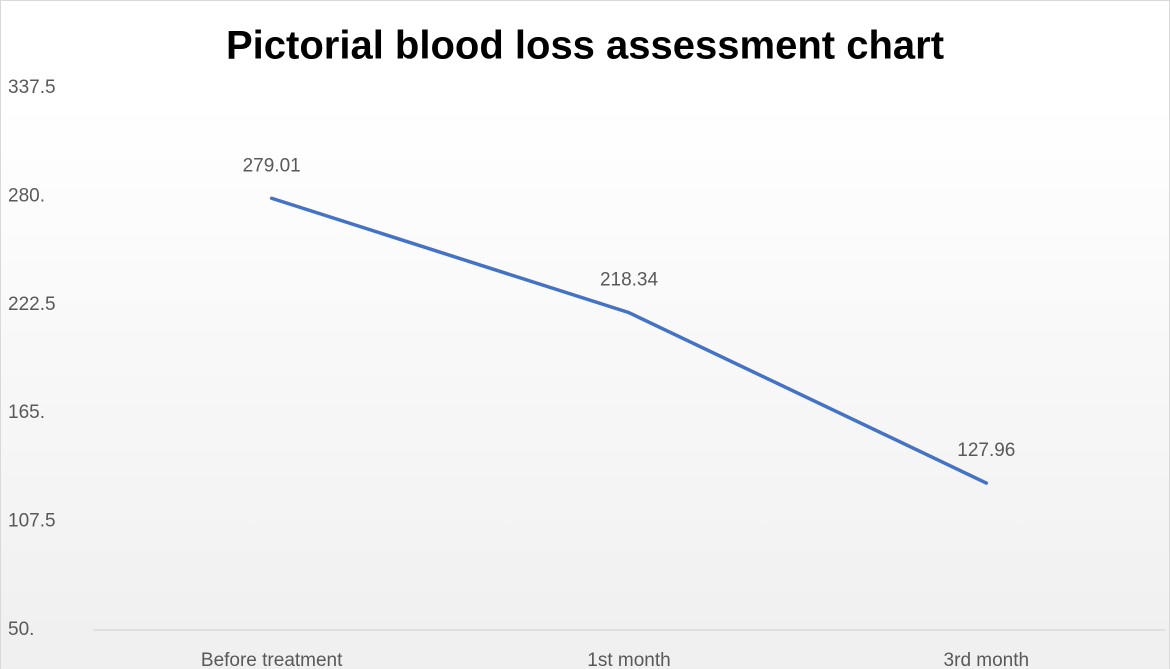 Image resolution: width=1170 pixels, height=669 pixels. What do you see at coordinates (32, 521) in the screenshot?
I see `y-tick-label: 107.5` at bounding box center [32, 521].